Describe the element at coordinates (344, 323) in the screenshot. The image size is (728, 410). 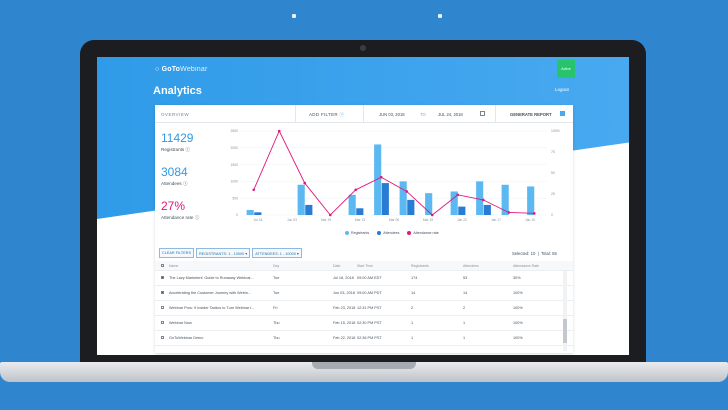
I see `cell-date: Feb 15, 2018` at that location.